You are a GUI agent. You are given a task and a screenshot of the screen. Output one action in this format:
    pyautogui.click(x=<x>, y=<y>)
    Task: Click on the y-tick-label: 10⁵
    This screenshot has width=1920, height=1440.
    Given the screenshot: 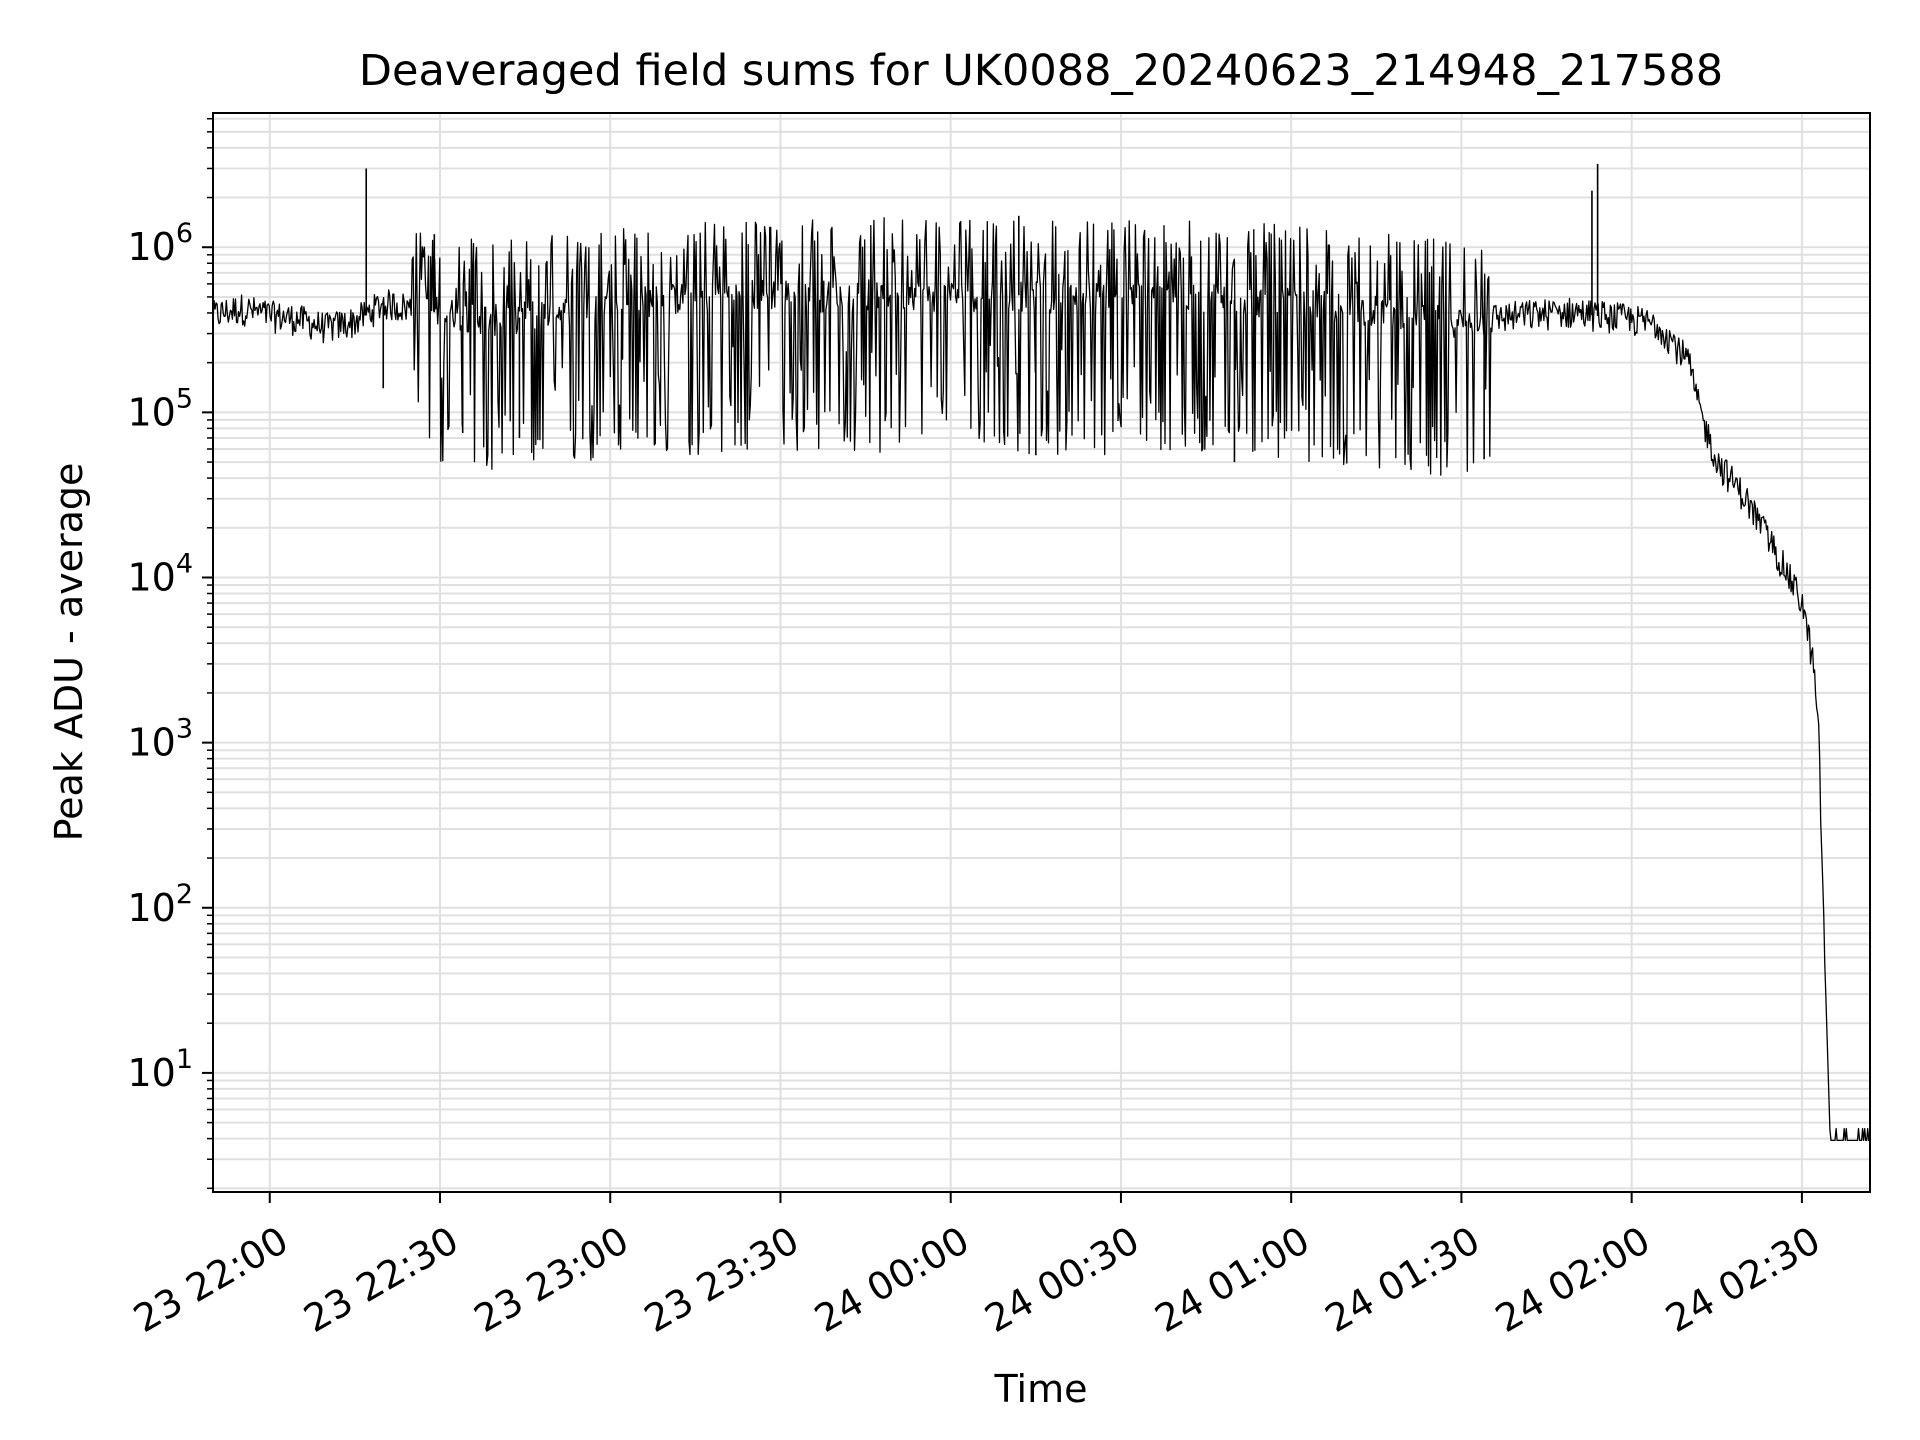 What is the action you would take?
    pyautogui.click(x=160, y=408)
    